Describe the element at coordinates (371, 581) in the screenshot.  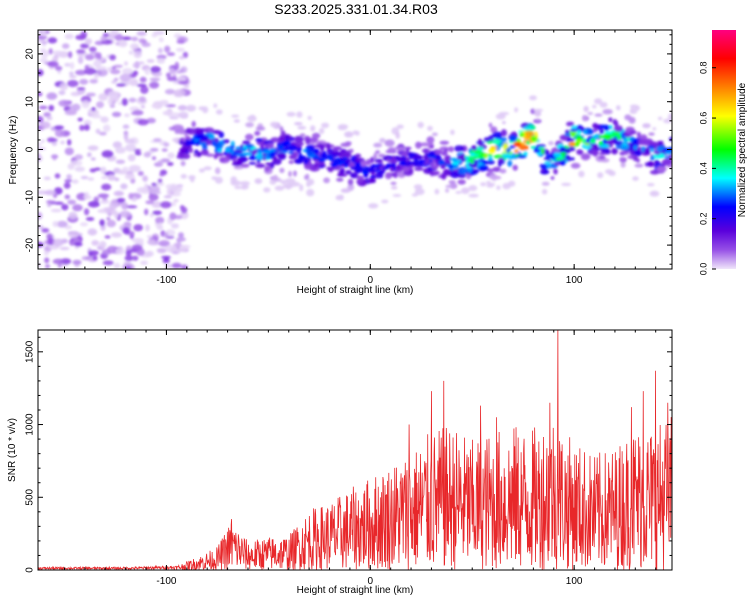
I see `snr-x-tick-label: 0` at that location.